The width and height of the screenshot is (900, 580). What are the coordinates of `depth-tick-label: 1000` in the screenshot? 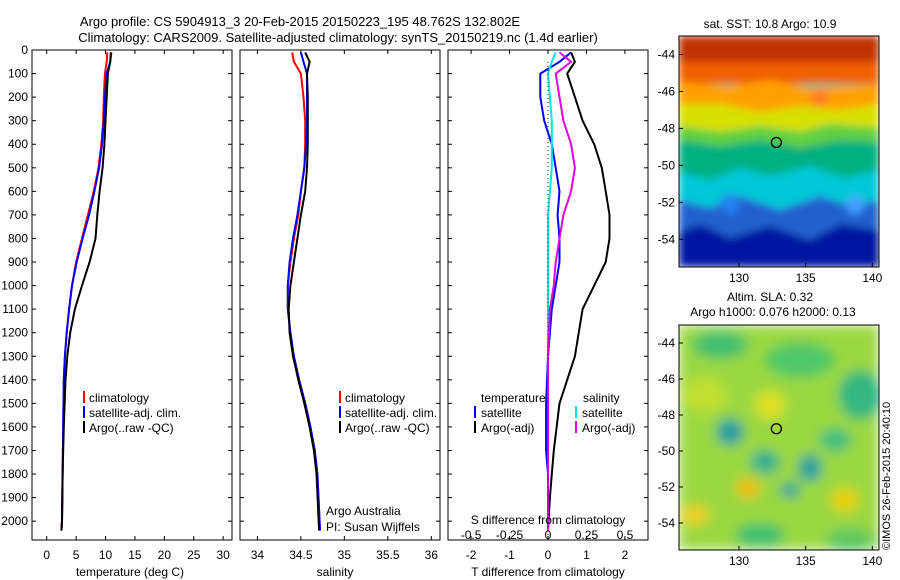 It's located at (14, 286).